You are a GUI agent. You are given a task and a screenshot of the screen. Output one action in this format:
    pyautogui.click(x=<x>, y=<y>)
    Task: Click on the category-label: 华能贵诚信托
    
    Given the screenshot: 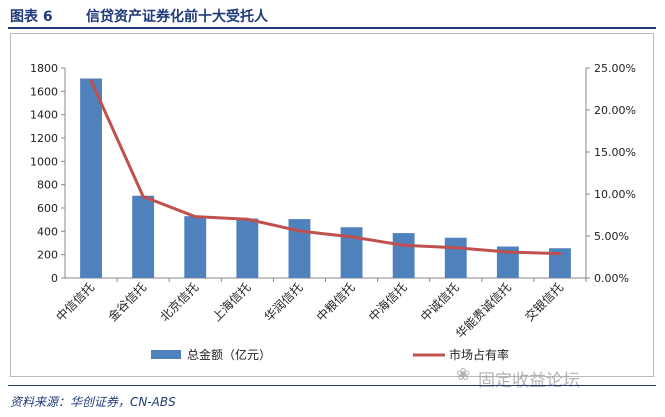 What is the action you would take?
    pyautogui.click(x=483, y=310)
    